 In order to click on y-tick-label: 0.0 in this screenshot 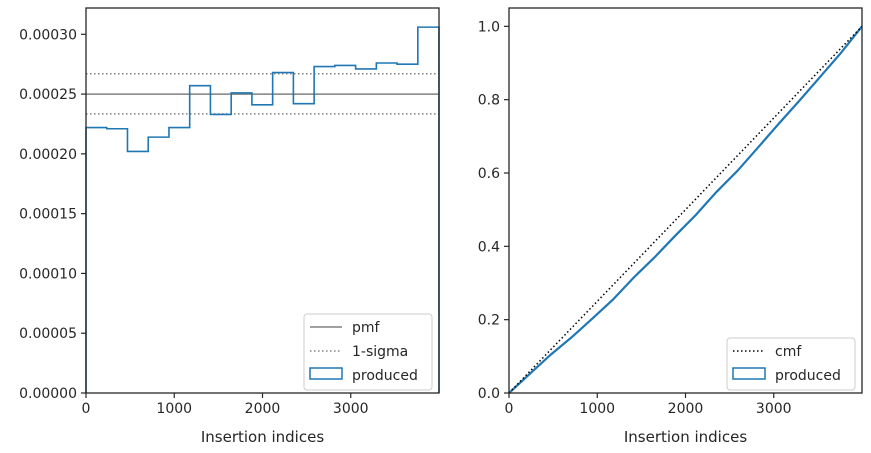, I will do `click(489, 394)`.